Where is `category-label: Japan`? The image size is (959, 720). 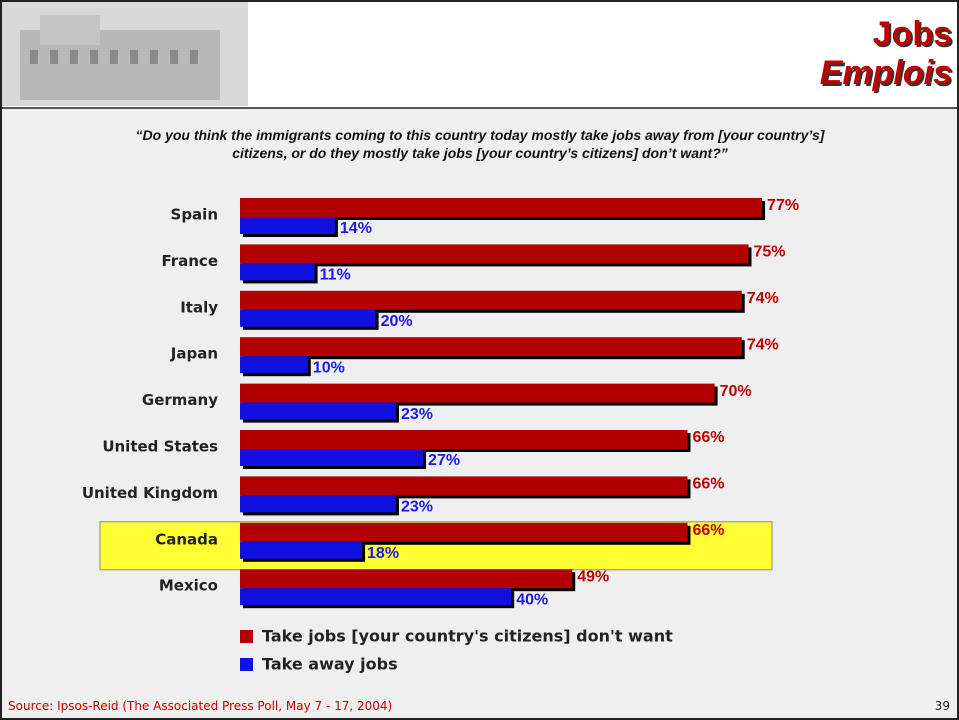 category-label: Japan is located at coordinates (194, 354).